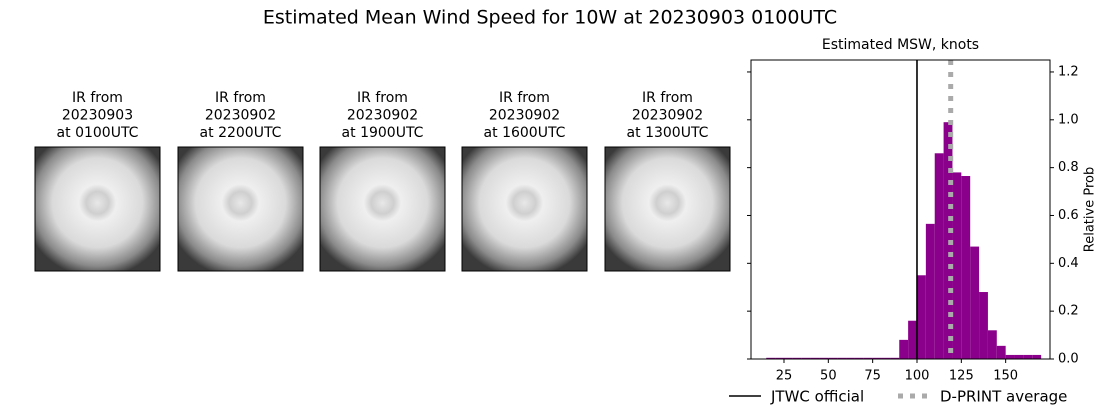  Describe the element at coordinates (97, 116) in the screenshot. I see `panel-caption: 20230903` at that location.